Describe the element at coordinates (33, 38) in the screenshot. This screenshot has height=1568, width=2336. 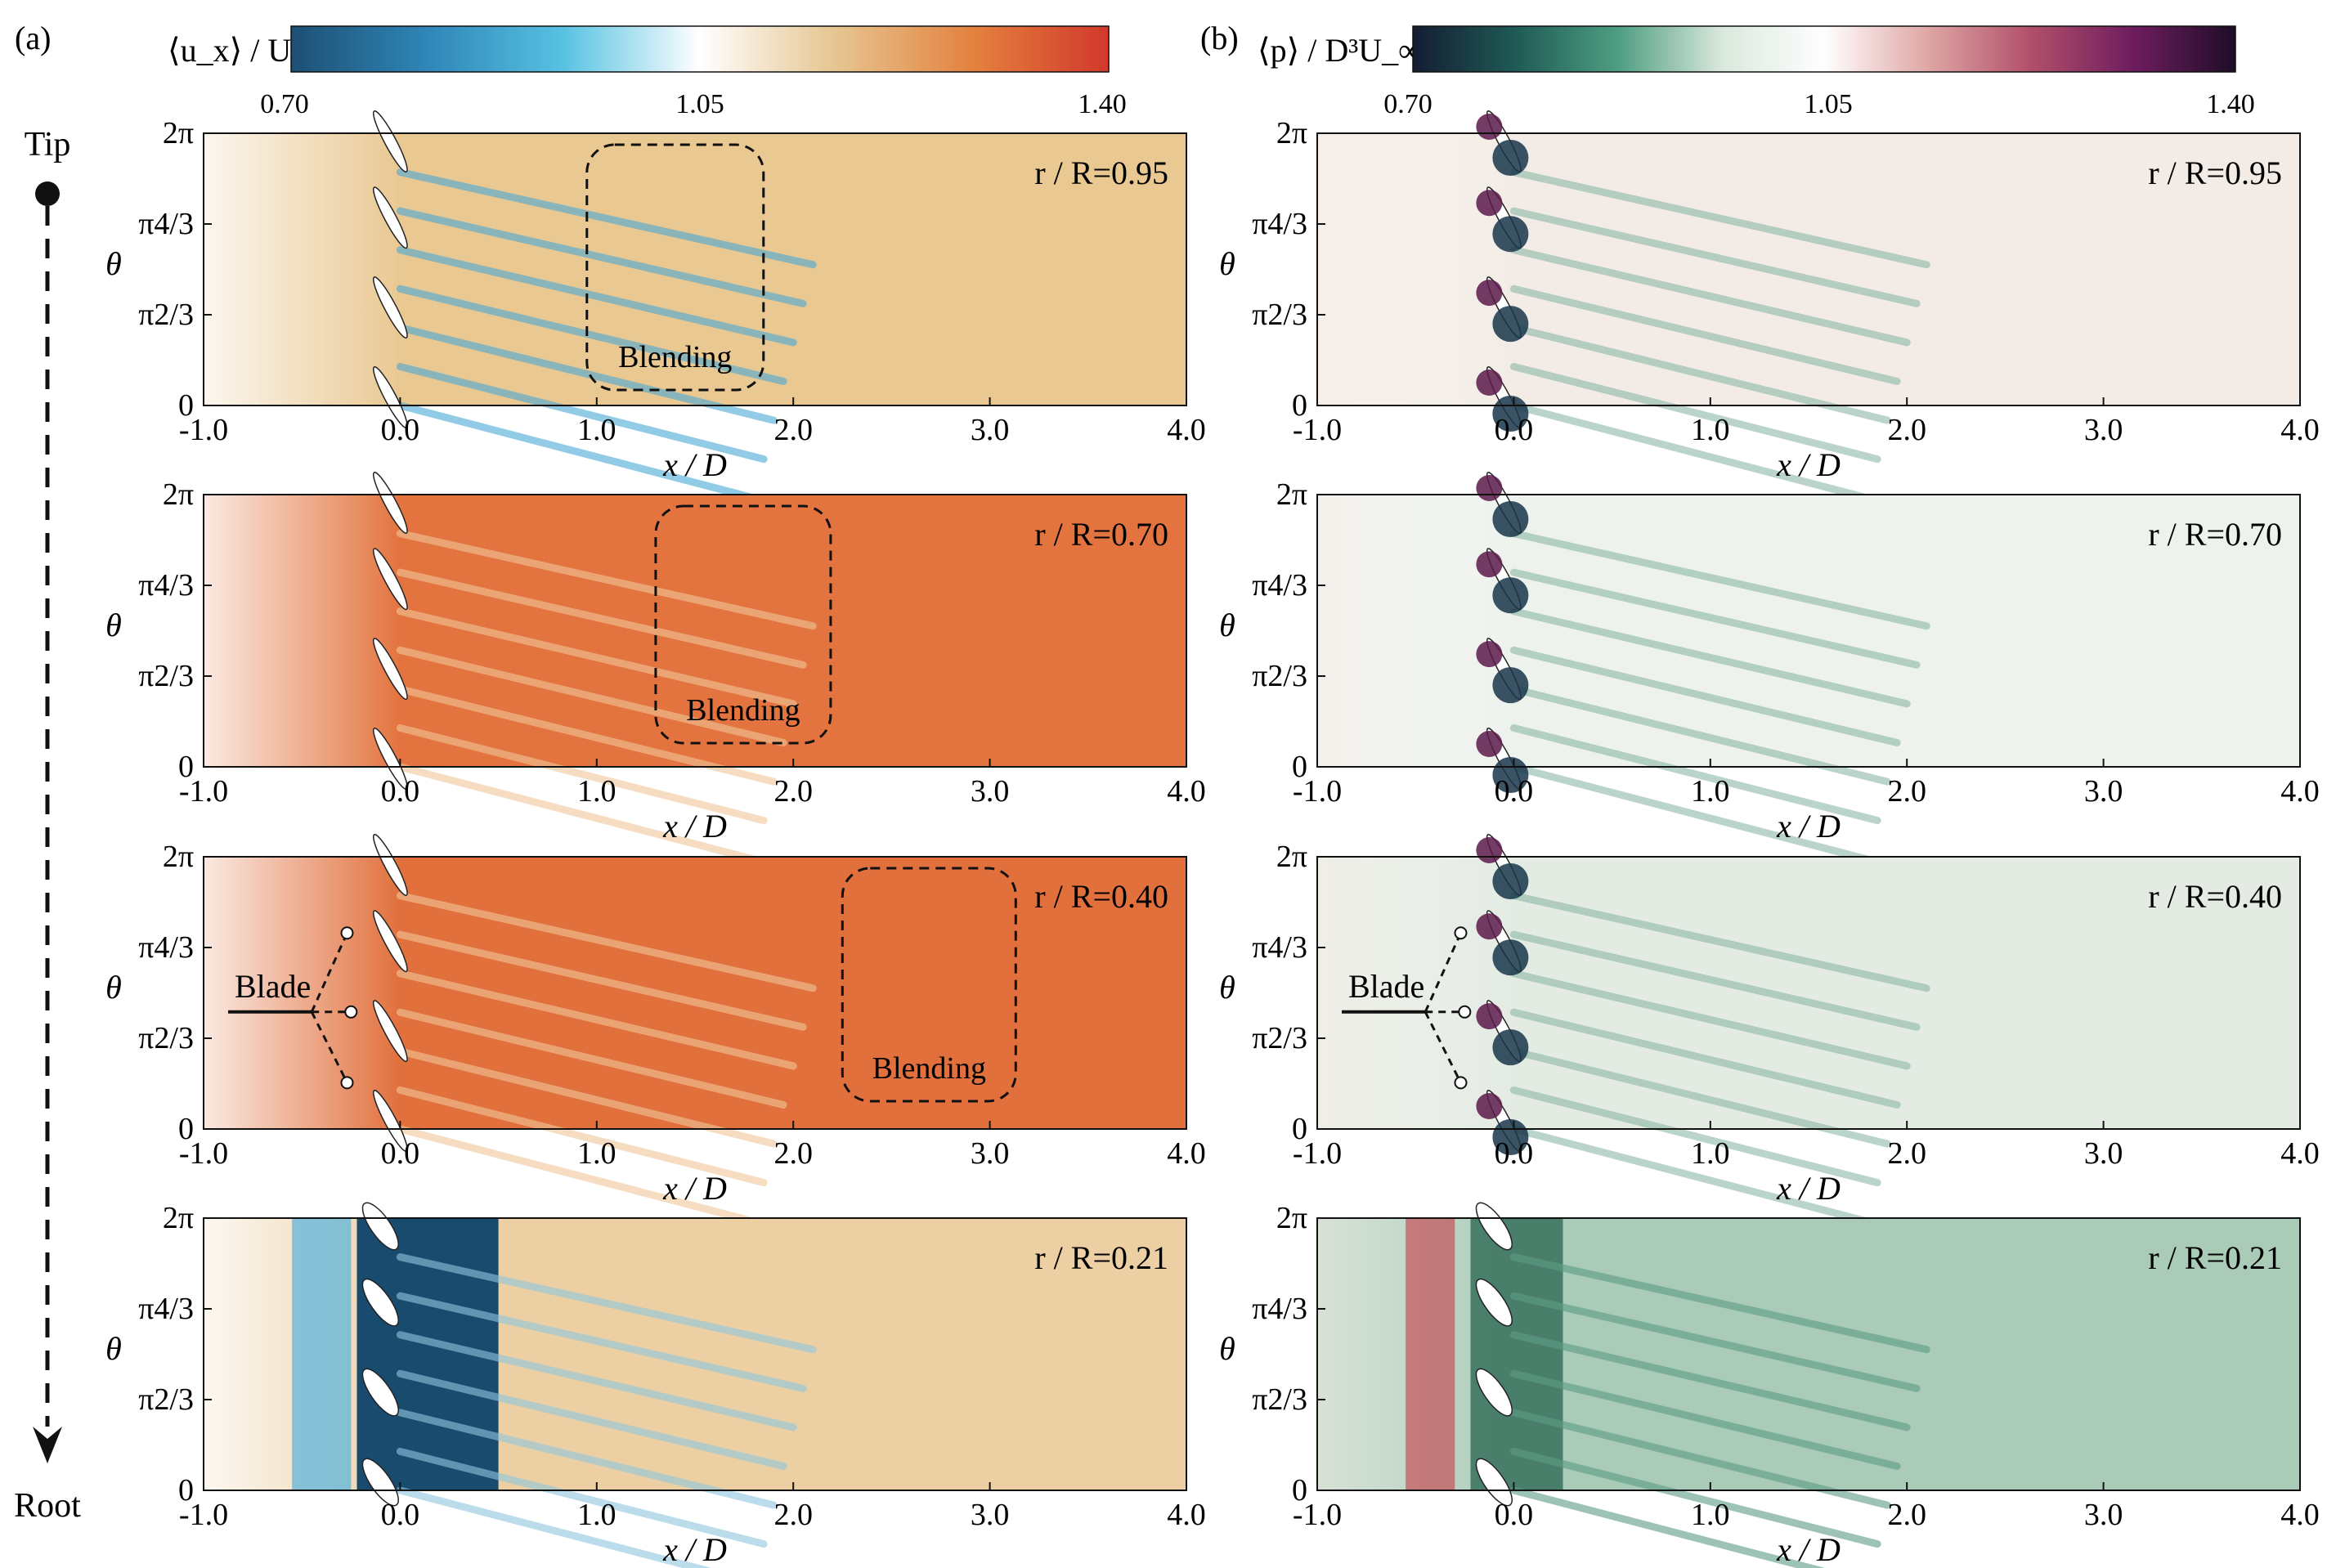
I see `panel-a-label: (a)` at that location.